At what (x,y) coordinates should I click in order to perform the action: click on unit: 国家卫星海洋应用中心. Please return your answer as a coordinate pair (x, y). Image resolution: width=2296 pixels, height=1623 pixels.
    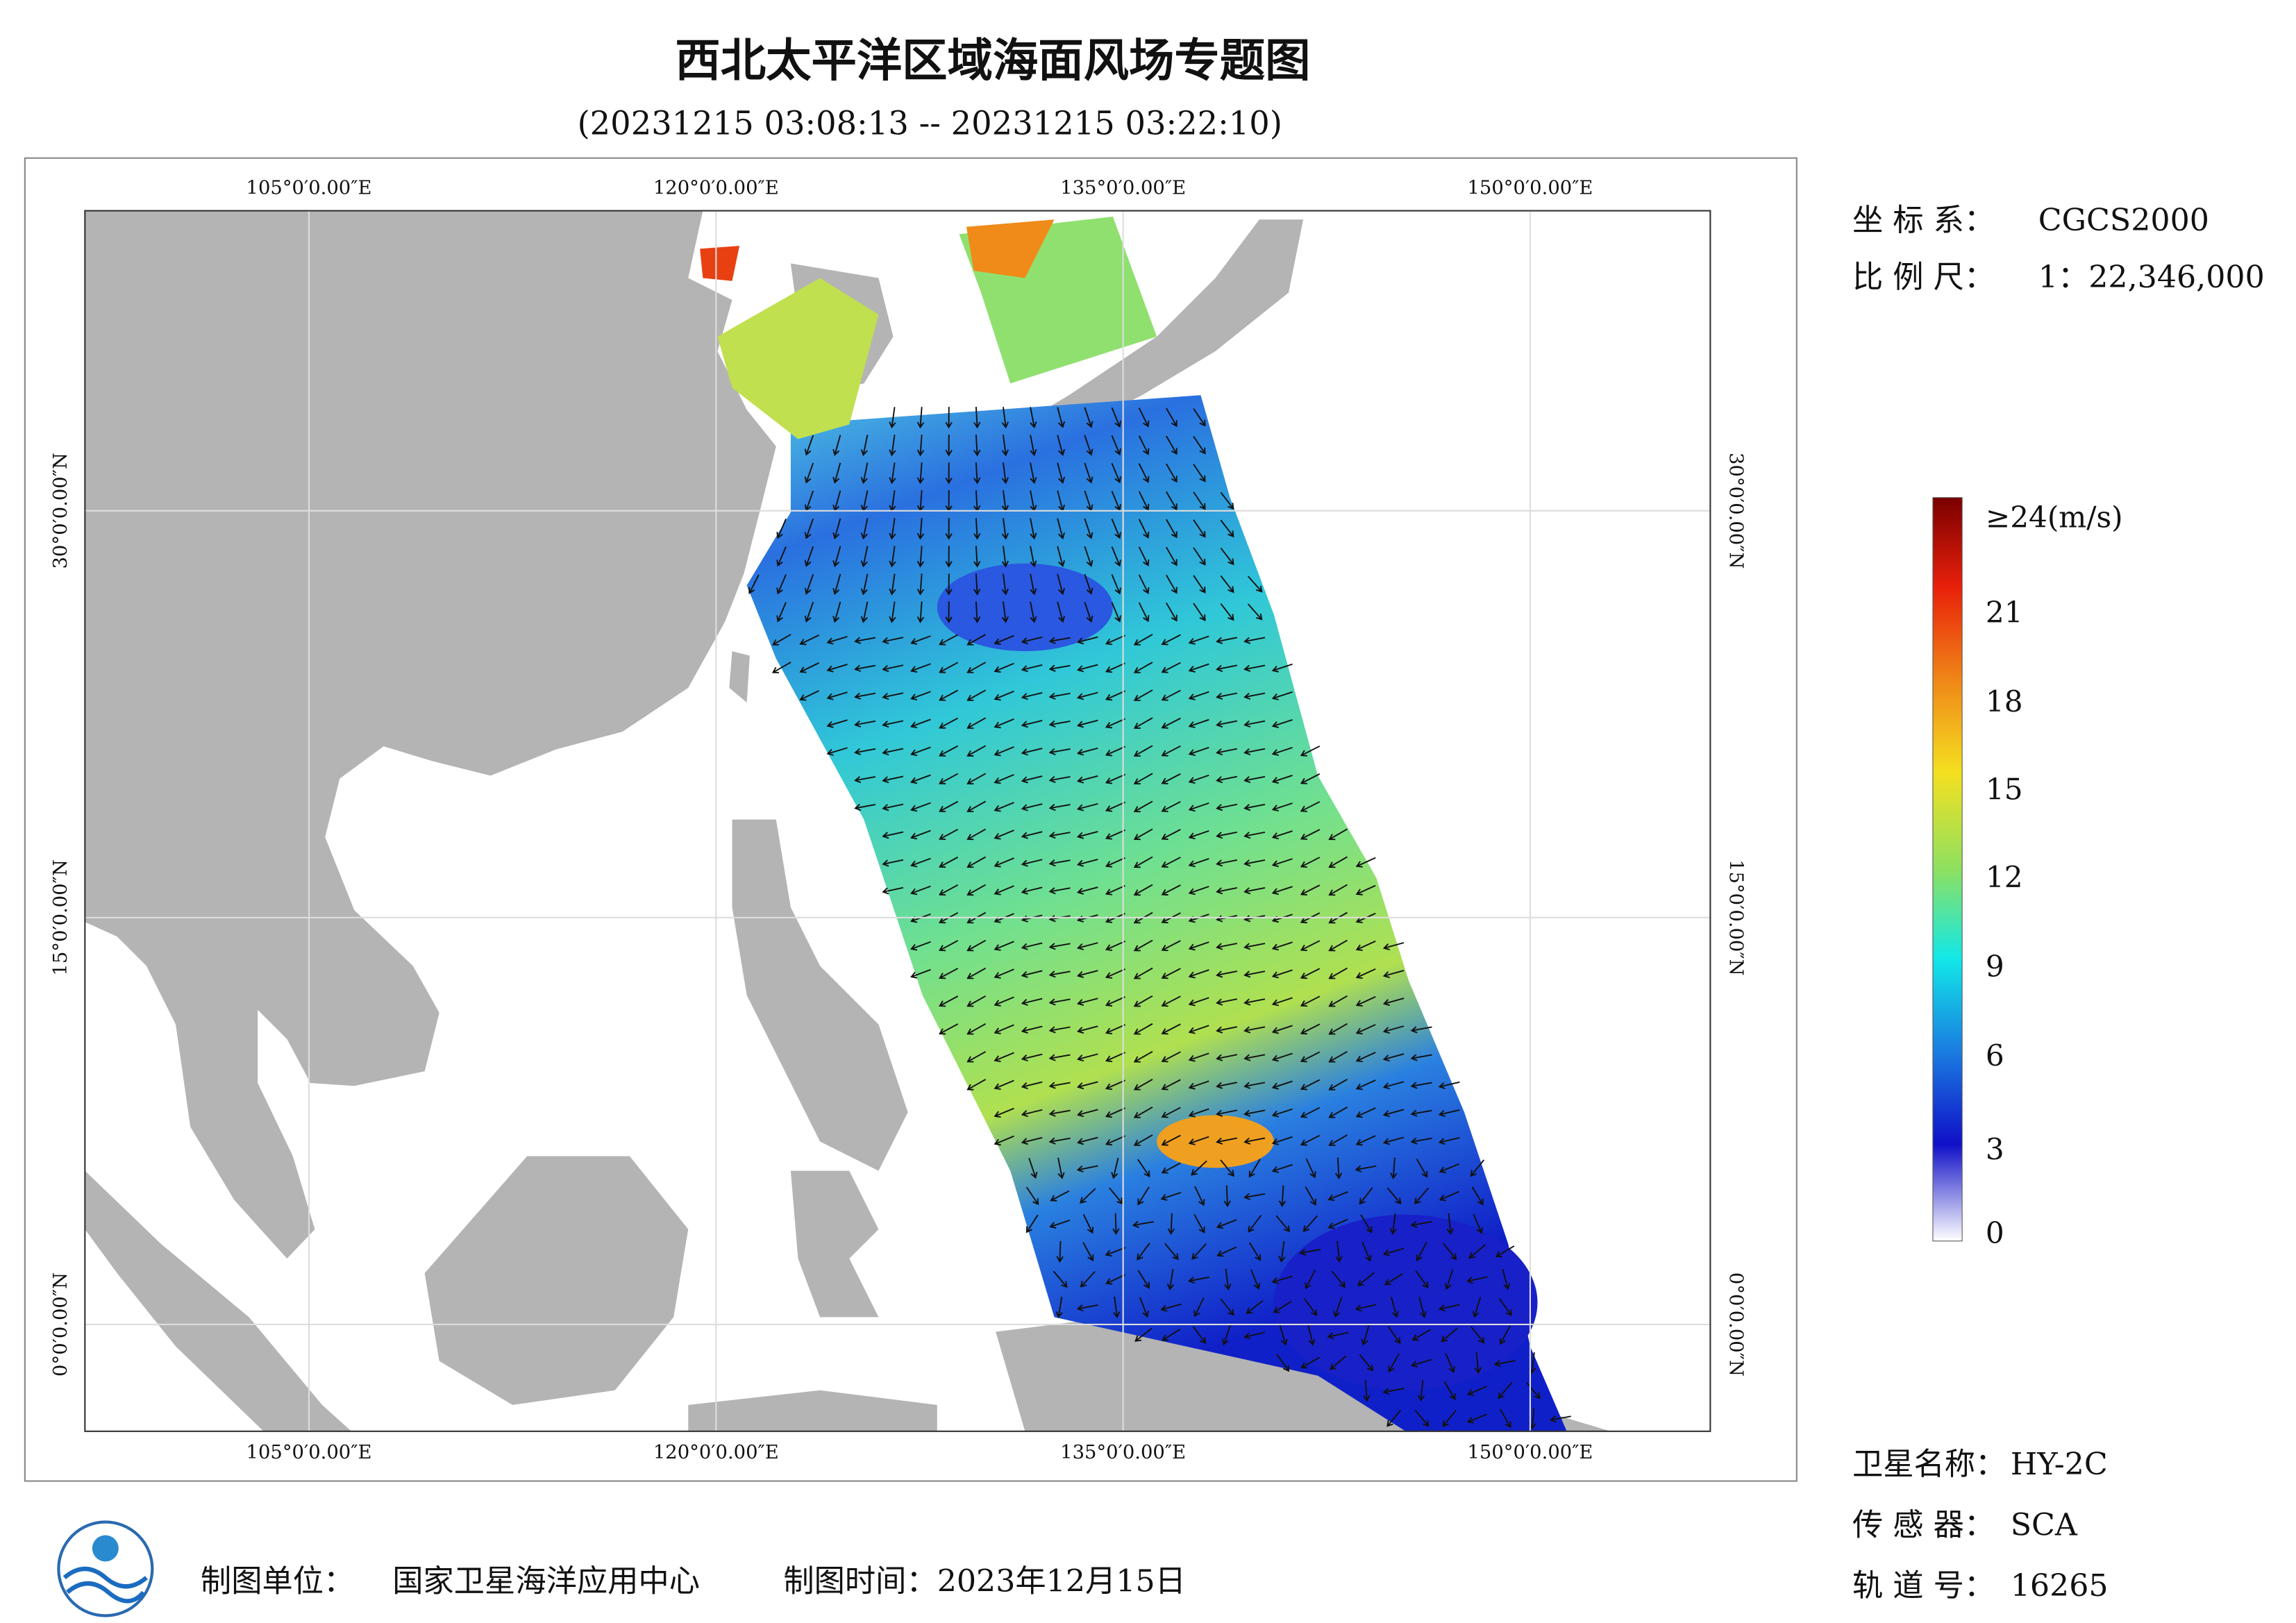
    Looking at the image, I should click on (546, 1581).